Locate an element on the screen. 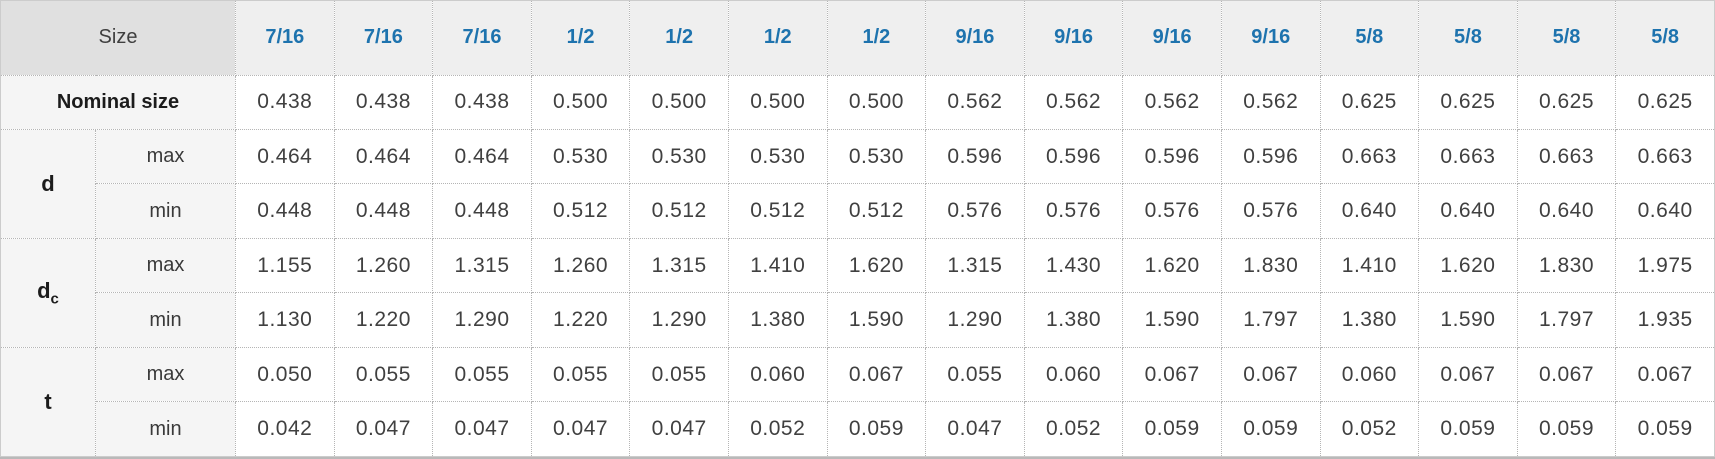  dc-max-value: 1.830 is located at coordinates (1270, 265).